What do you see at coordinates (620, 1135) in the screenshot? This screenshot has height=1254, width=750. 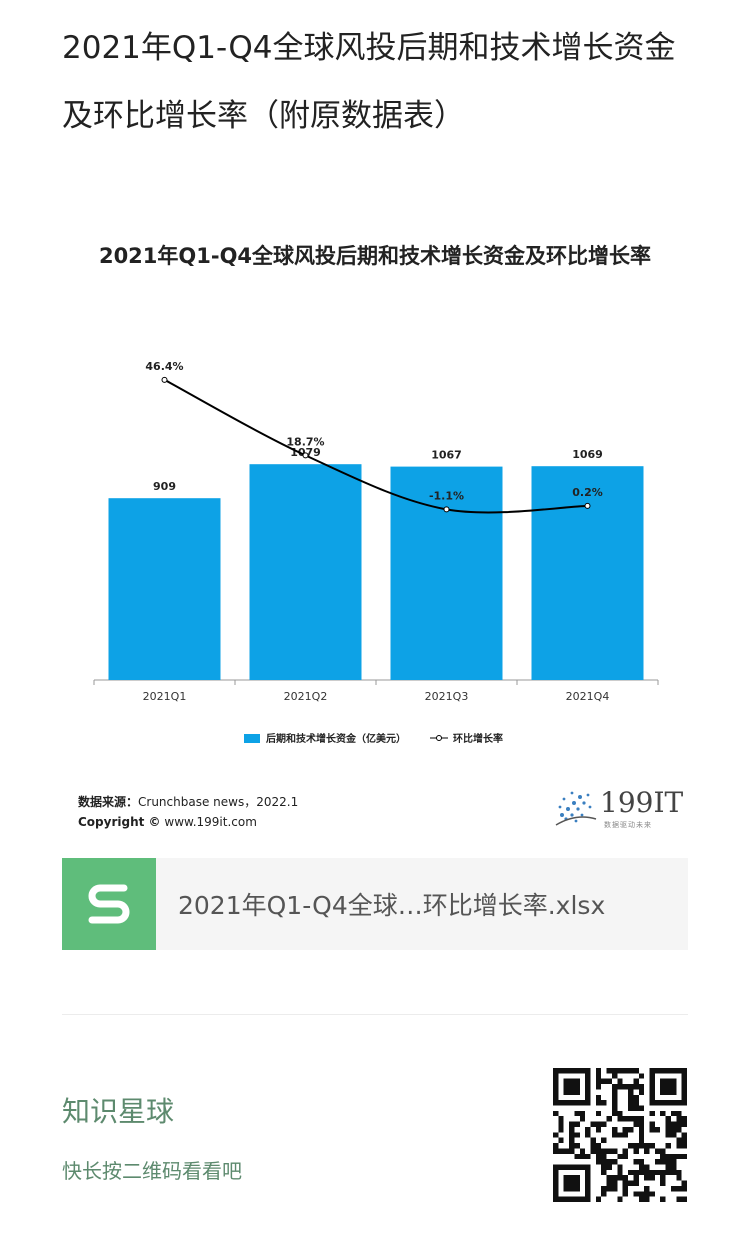 I see `qr-code-icon` at bounding box center [620, 1135].